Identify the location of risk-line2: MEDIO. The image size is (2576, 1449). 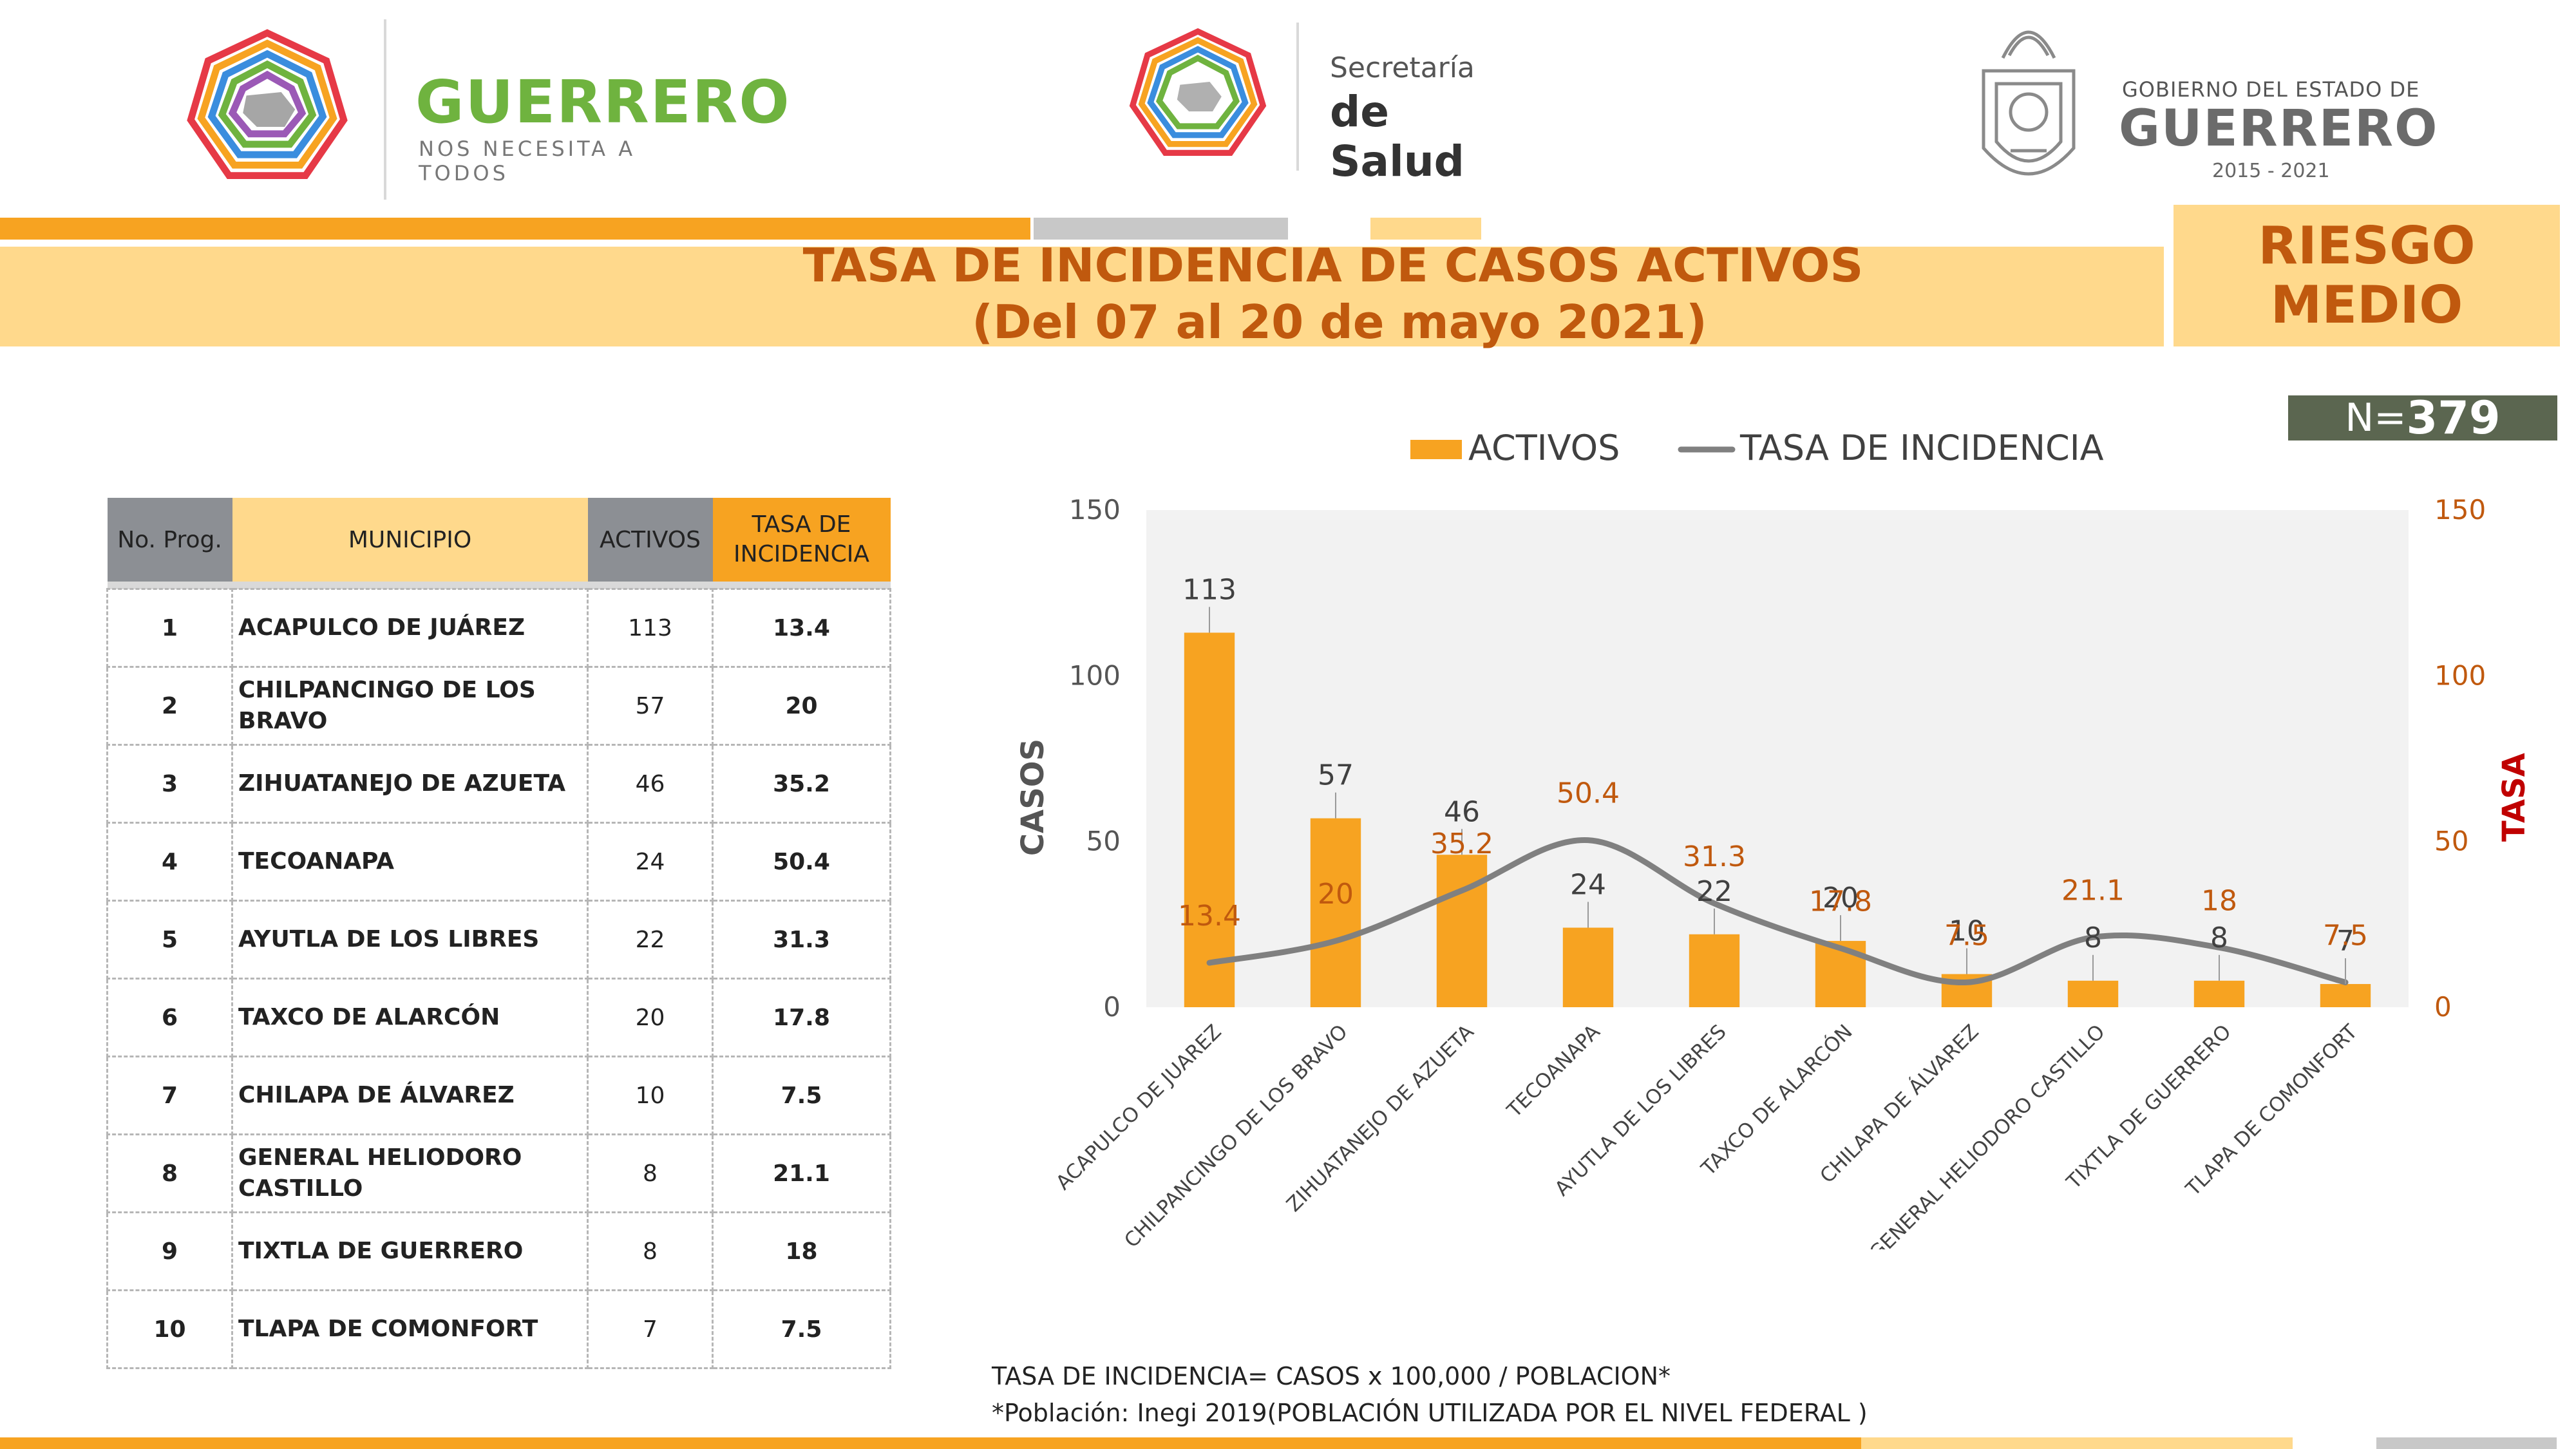
(2366, 305).